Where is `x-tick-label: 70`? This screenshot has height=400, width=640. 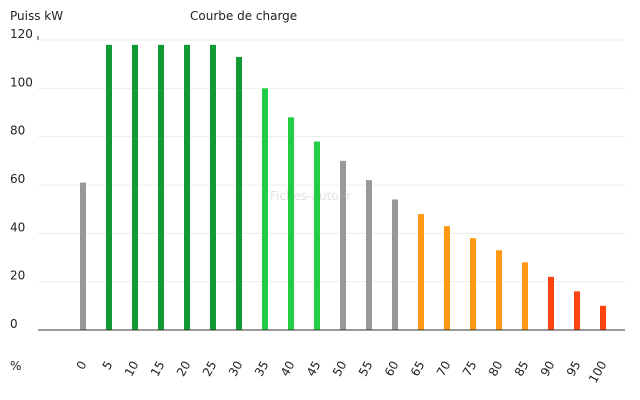 x-tick-label: 70 is located at coordinates (444, 369).